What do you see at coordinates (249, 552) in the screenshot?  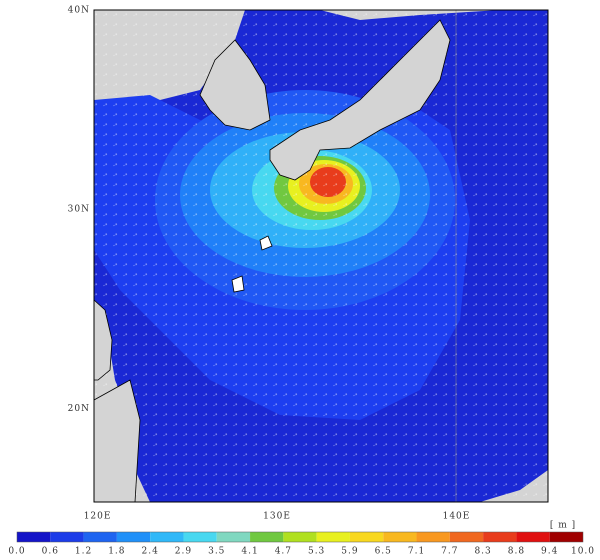 I see `colorbar-tick-label: 4.1` at bounding box center [249, 552].